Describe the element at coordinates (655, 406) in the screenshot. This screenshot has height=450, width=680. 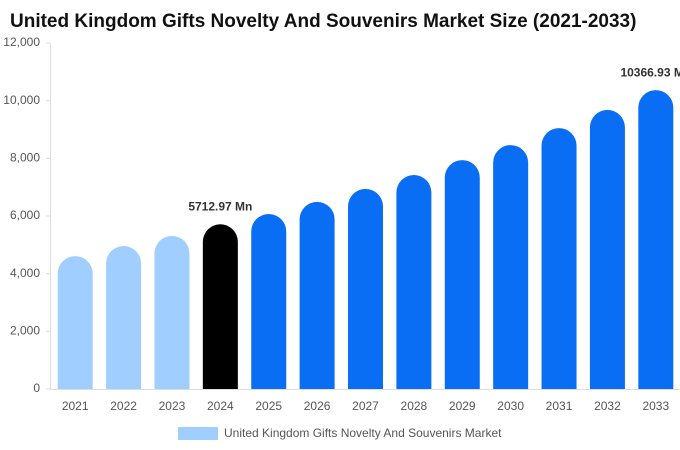
I see `x-tick-label: 2033` at that location.